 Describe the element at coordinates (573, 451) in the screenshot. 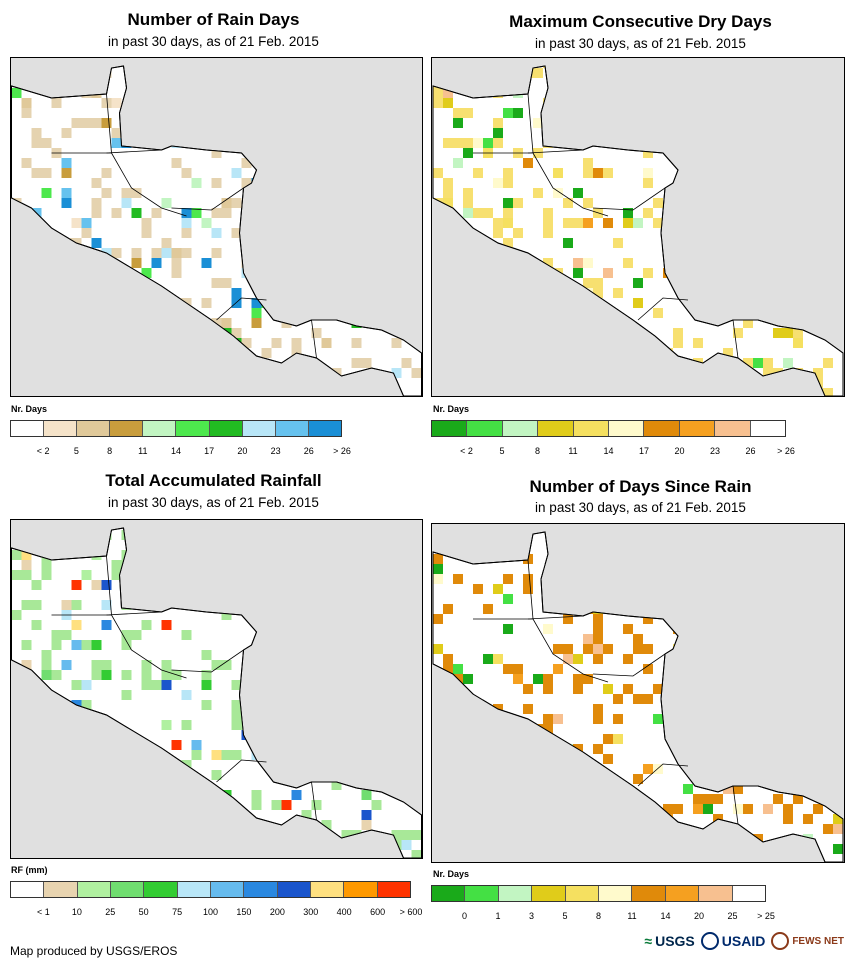

I see `legend-tick-label: 11` at that location.